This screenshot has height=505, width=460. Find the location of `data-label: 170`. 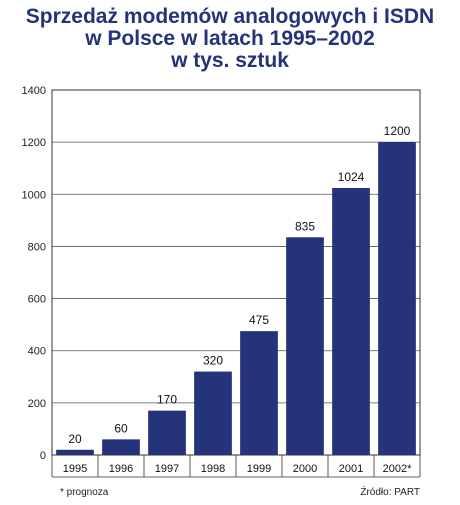

data-label: 170 is located at coordinates (167, 400).